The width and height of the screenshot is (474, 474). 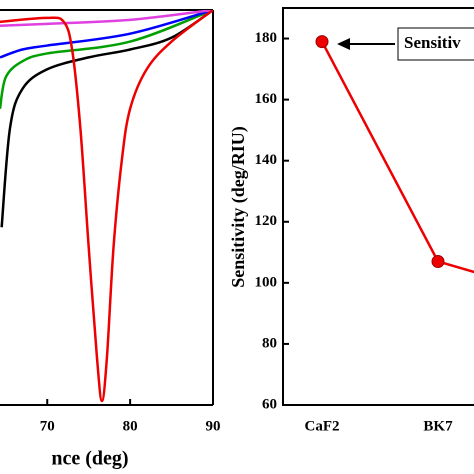 What do you see at coordinates (89, 459) in the screenshot?
I see `x-axis-label: nce (deg)` at bounding box center [89, 459].